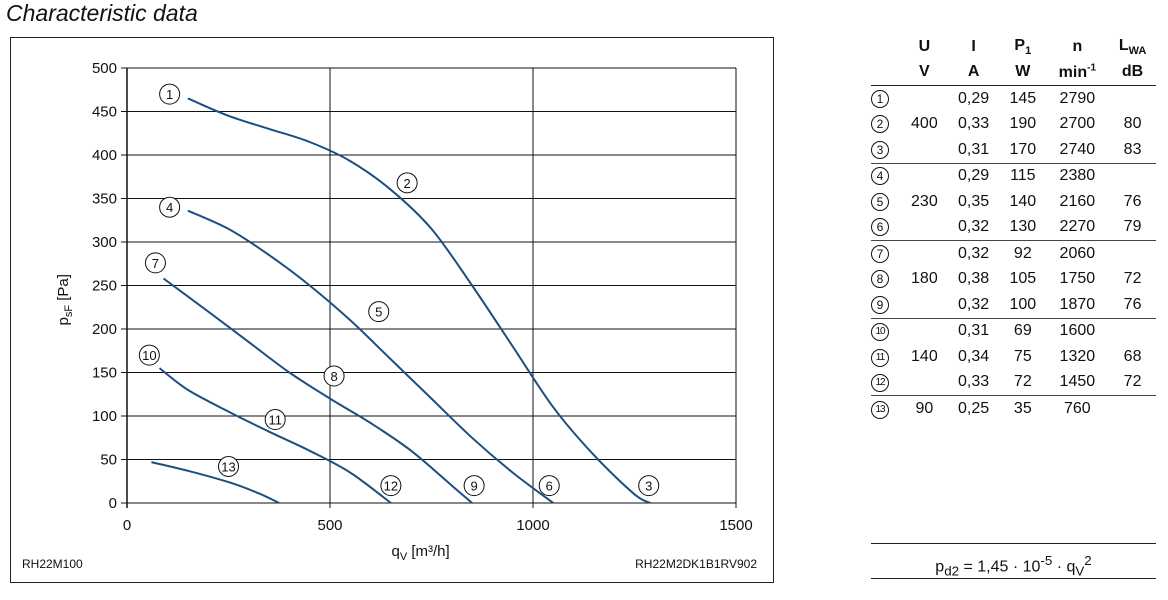 The width and height of the screenshot is (1168, 600). Describe the element at coordinates (886, 383) in the screenshot. I see `row-number: 12` at that location.